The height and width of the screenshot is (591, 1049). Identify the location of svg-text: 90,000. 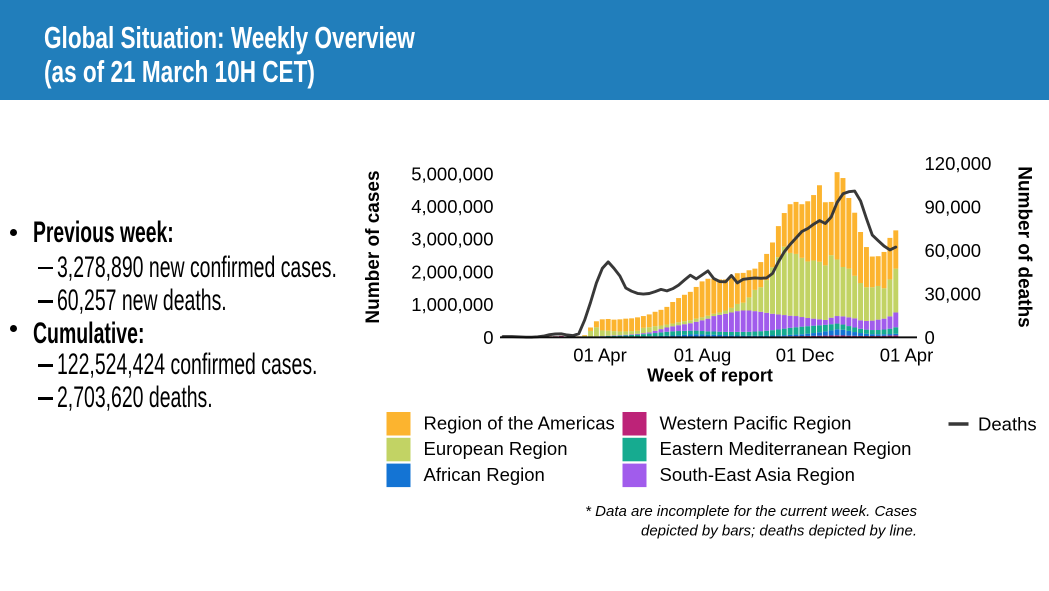
(953, 206).